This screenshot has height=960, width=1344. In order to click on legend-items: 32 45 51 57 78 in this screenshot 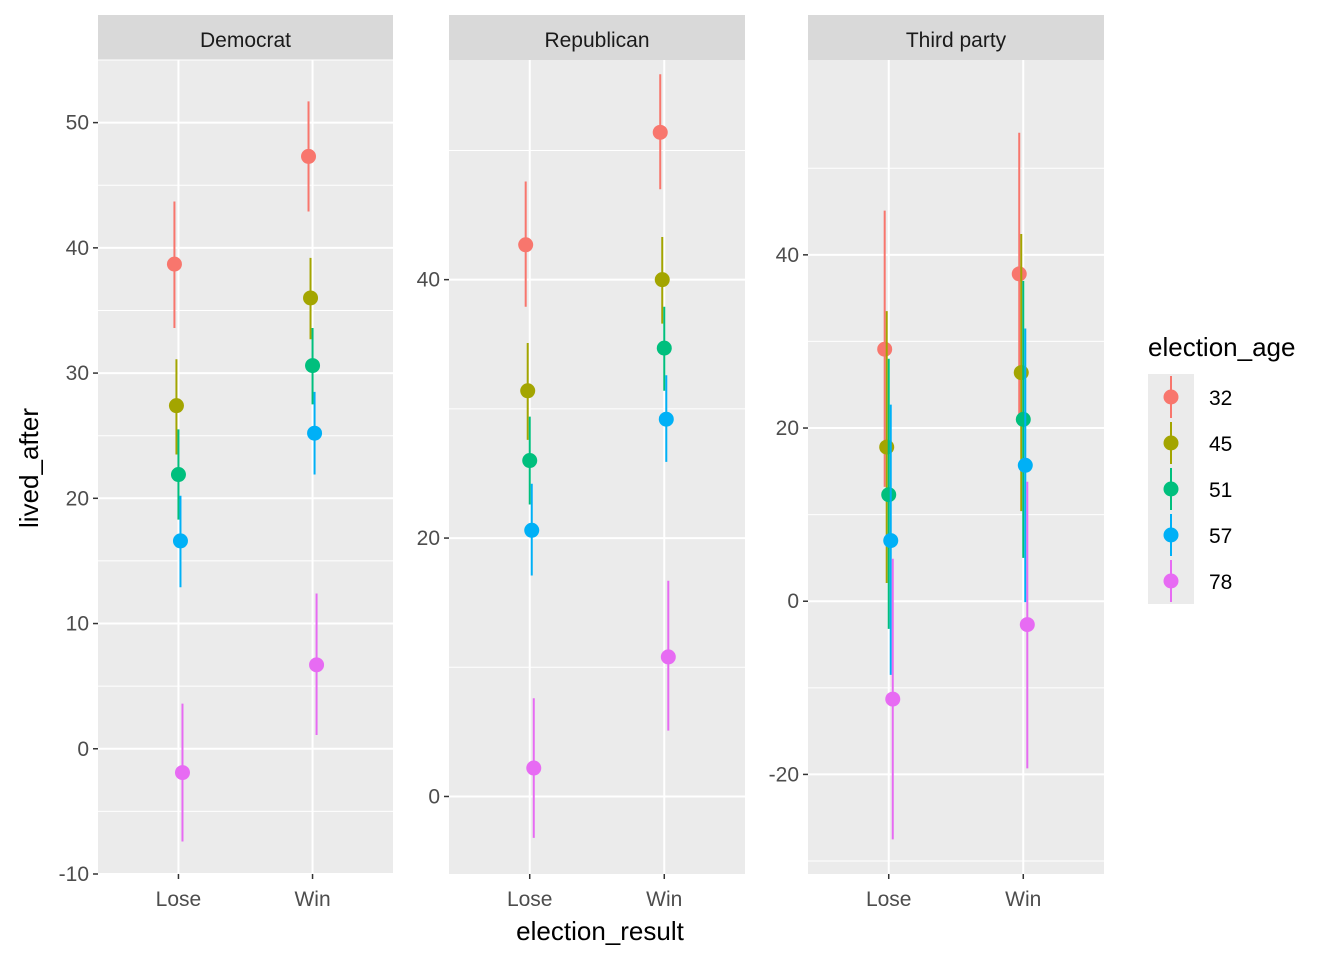, I will do `click(1197, 489)`.